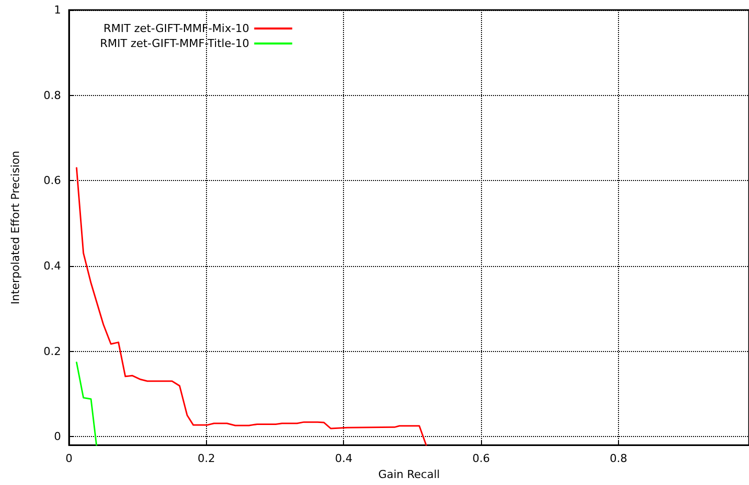 The height and width of the screenshot is (485, 749). Describe the element at coordinates (87, 404) in the screenshot. I see `line-series` at that location.